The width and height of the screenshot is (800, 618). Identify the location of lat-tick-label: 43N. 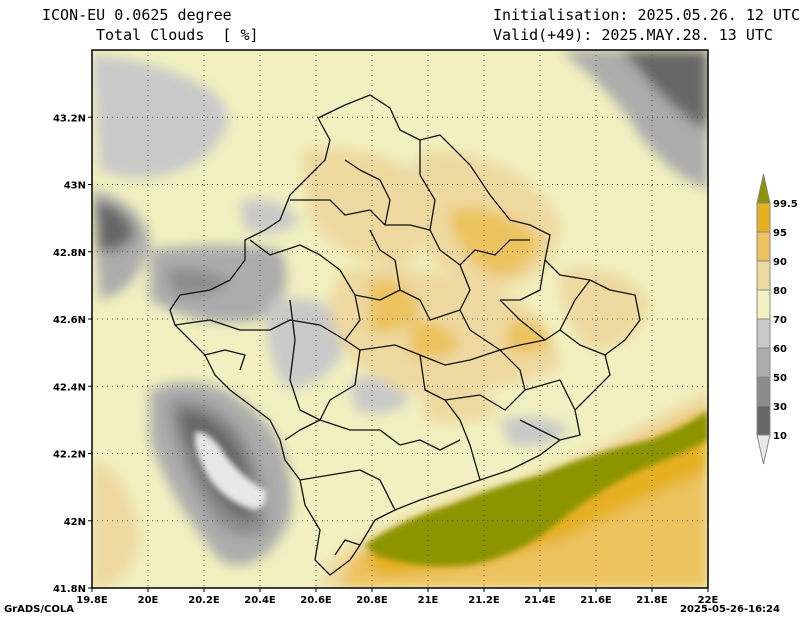
(75, 186).